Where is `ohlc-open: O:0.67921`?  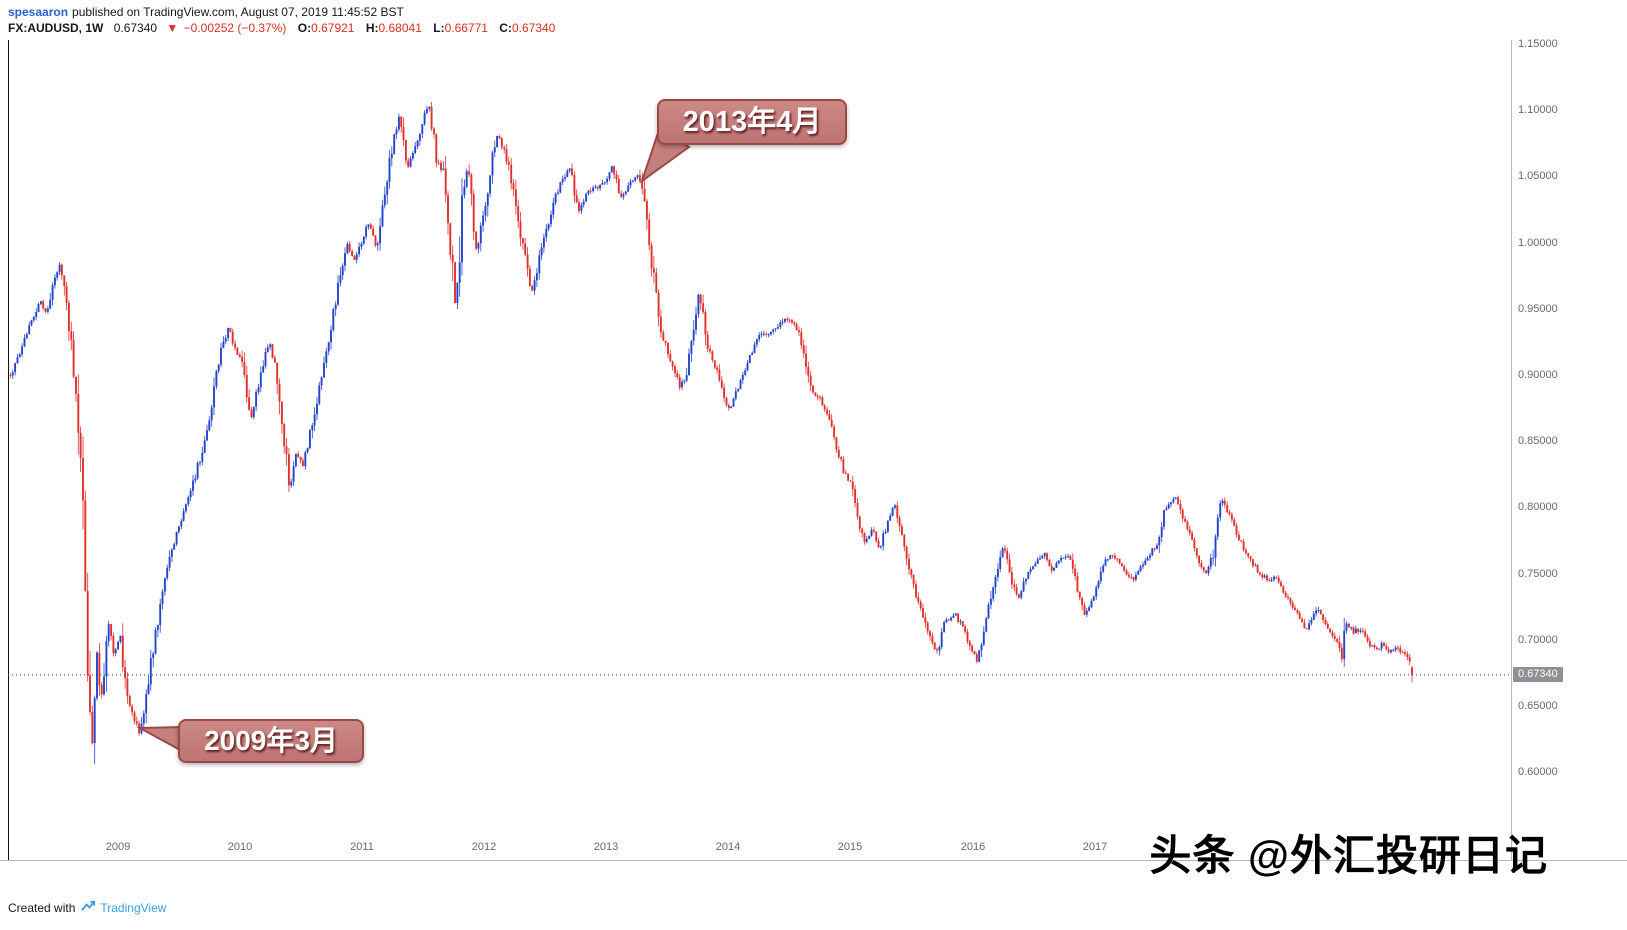
ohlc-open: O:0.67921 is located at coordinates (326, 28).